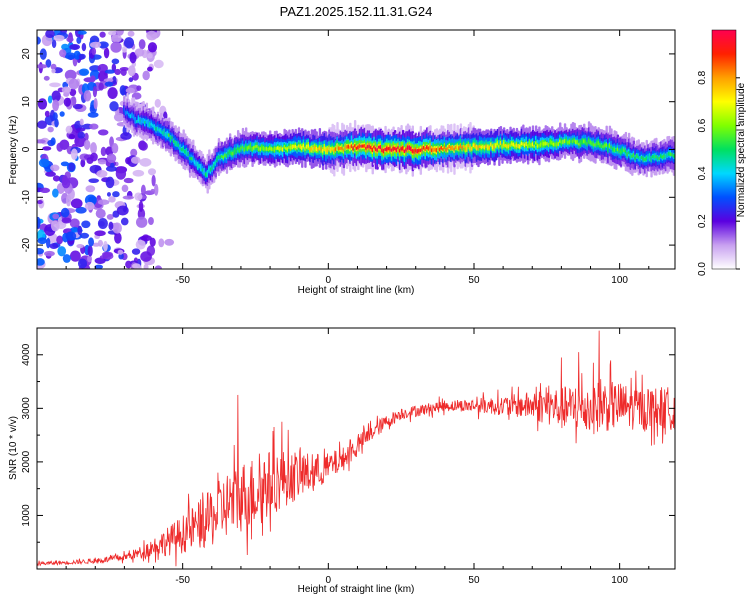  Describe the element at coordinates (673, 156) in the screenshot. I see `spectrogram-ridge-cell` at that location.